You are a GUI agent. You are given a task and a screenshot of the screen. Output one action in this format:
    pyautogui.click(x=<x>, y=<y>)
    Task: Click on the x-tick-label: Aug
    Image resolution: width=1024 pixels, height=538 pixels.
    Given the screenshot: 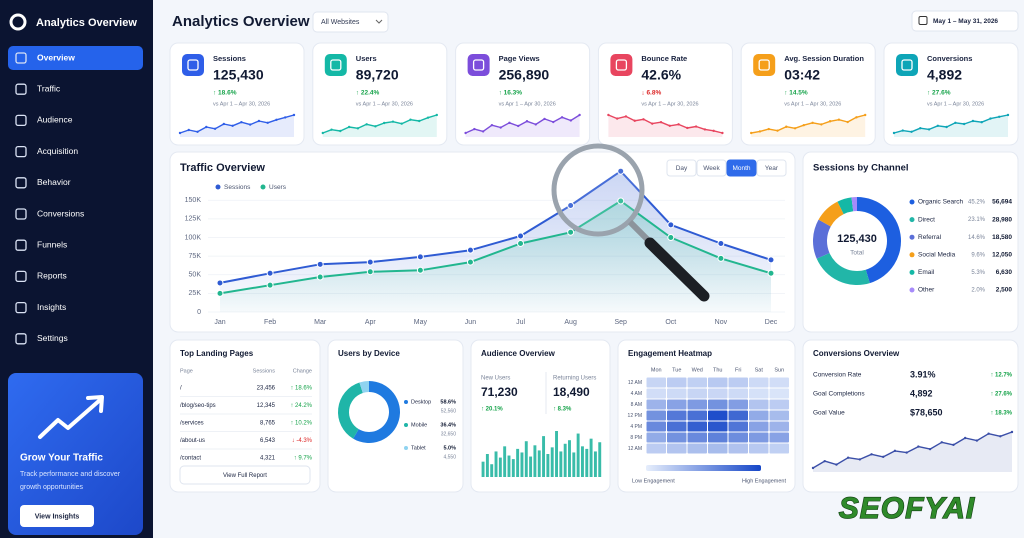 What is the action you would take?
    pyautogui.click(x=570, y=322)
    